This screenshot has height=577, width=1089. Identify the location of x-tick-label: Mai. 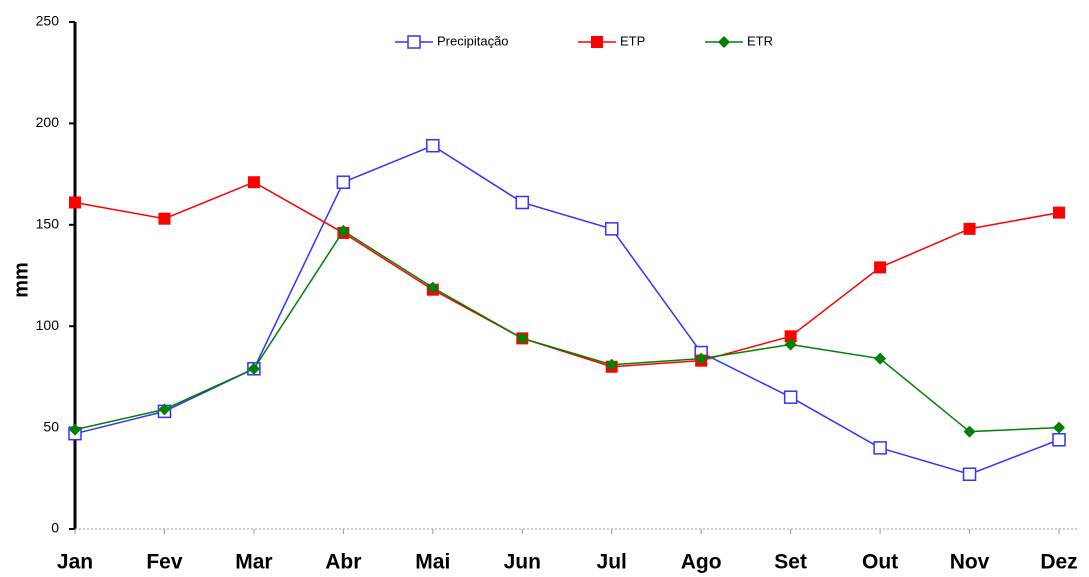
(432, 562).